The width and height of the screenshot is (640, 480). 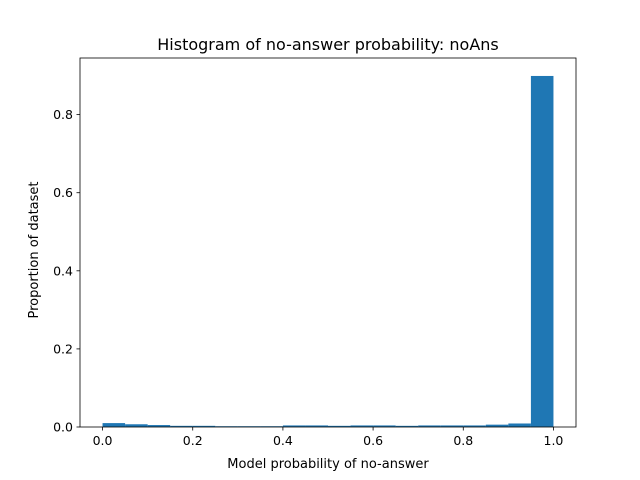 What do you see at coordinates (554, 440) in the screenshot?
I see `x-tick-label: 1.0` at bounding box center [554, 440].